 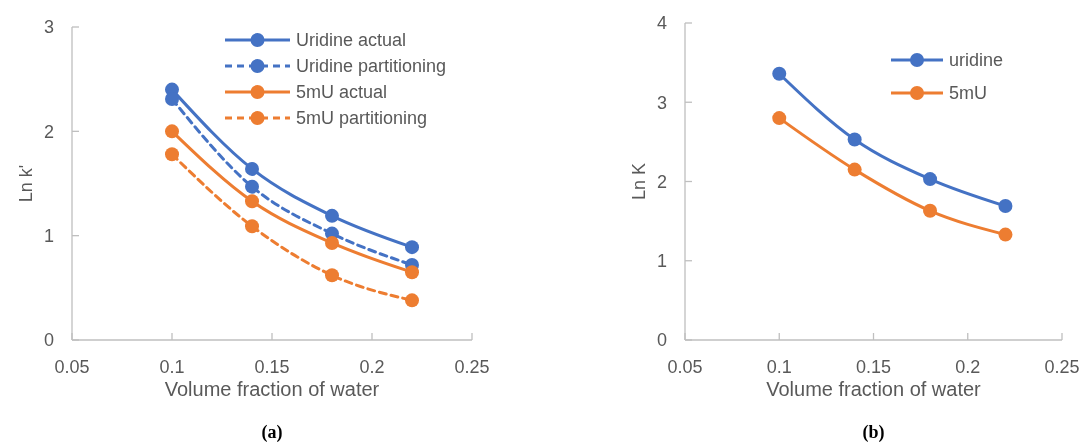 What do you see at coordinates (362, 118) in the screenshot?
I see `legend-label: 5mU partitioning` at bounding box center [362, 118].